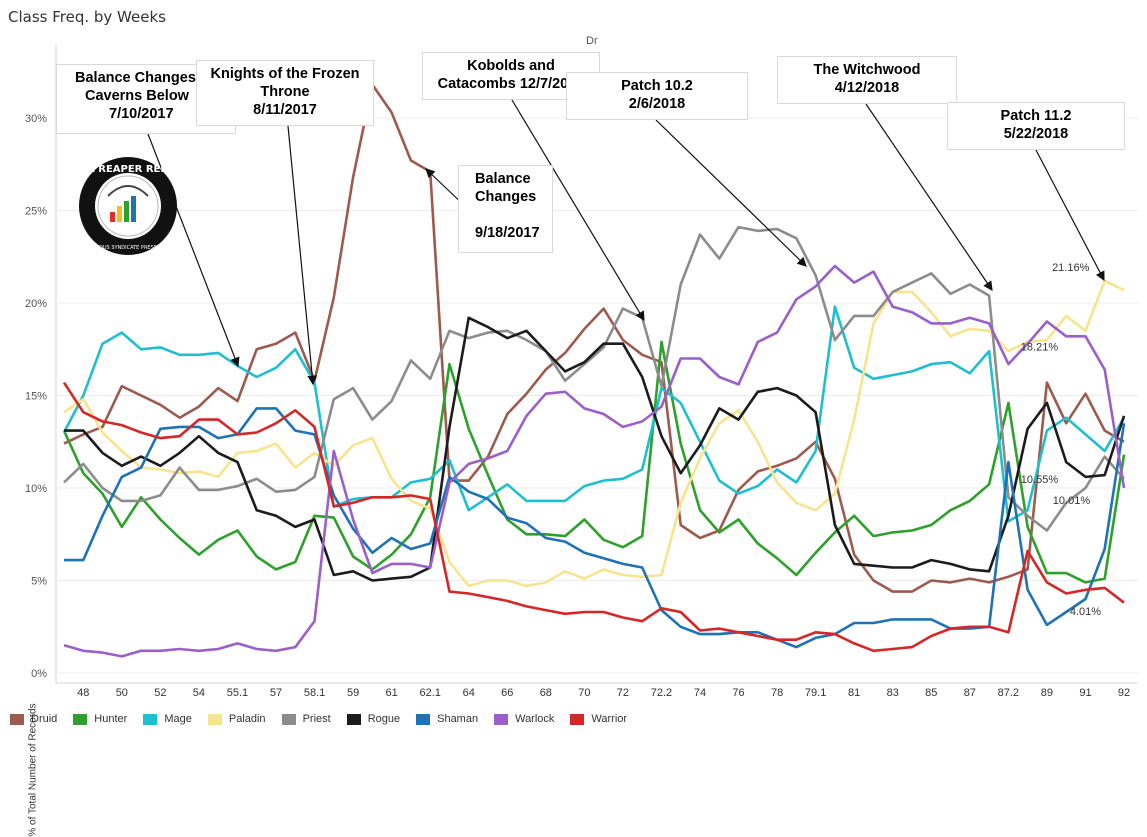 The image size is (1147, 837). I want to click on x-tick-label: 78, so click(777, 693).